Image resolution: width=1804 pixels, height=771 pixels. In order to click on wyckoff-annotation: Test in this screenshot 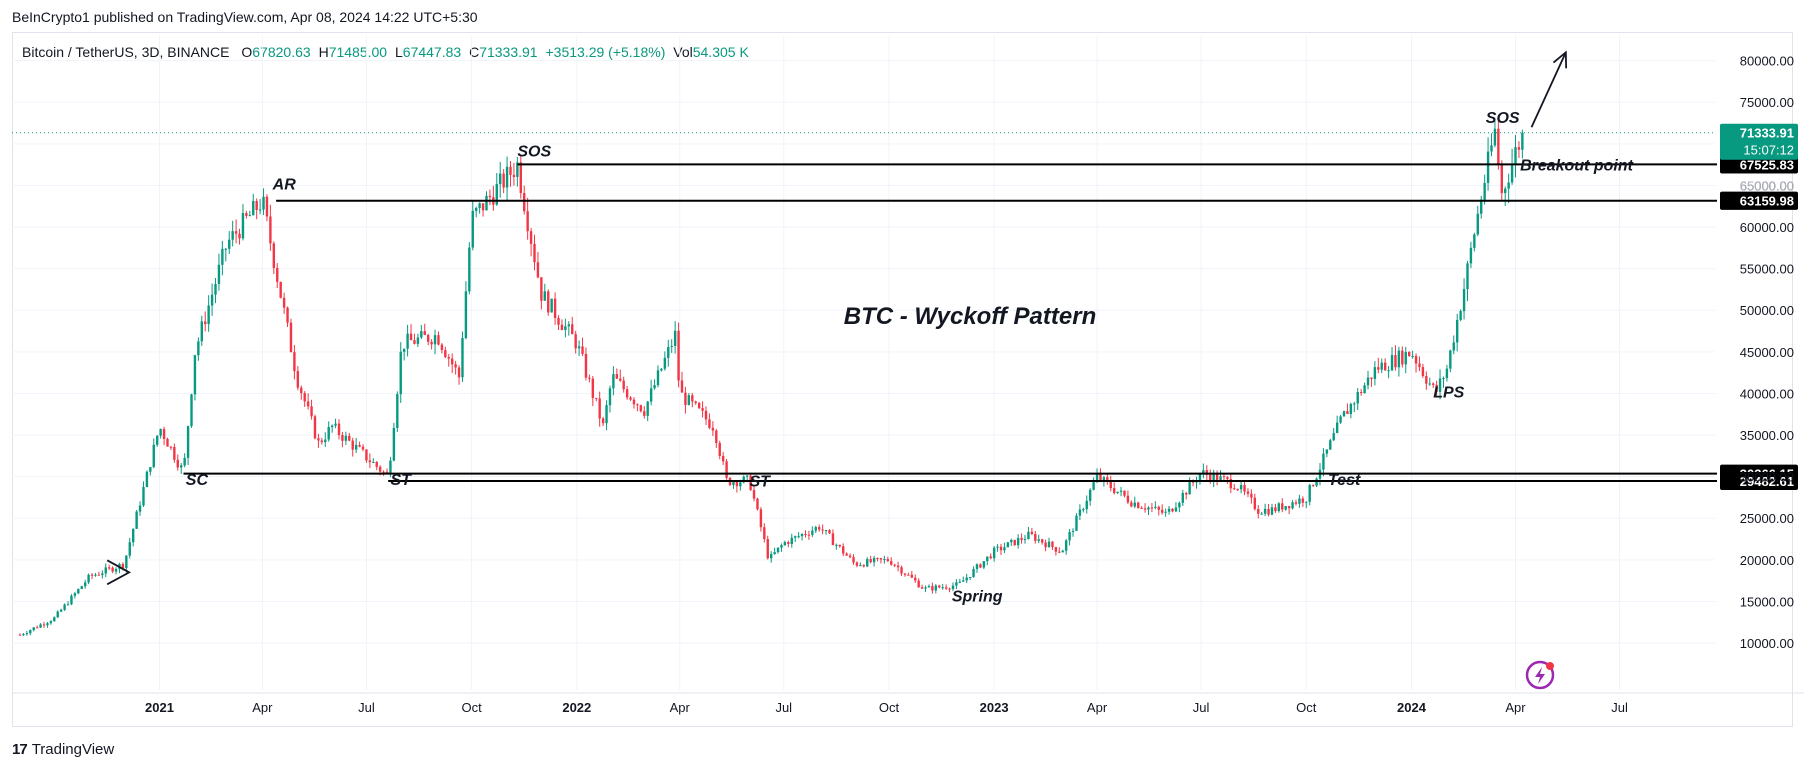, I will do `click(1344, 480)`.